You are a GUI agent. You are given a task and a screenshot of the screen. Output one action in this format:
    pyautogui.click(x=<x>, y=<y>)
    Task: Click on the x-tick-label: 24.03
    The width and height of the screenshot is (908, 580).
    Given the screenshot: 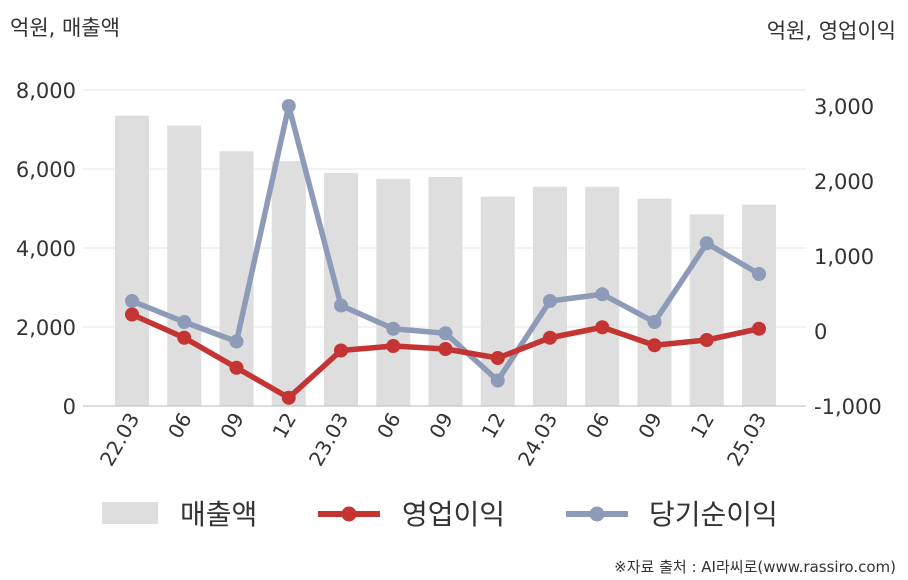 What is the action you would take?
    pyautogui.click(x=537, y=440)
    